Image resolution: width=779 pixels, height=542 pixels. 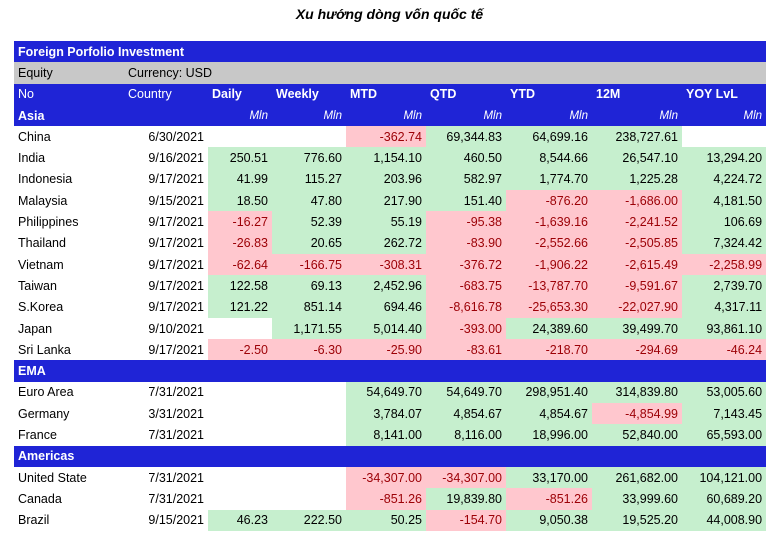 What do you see at coordinates (386, 243) in the screenshot?
I see `mtd-cell: 262.72` at bounding box center [386, 243].